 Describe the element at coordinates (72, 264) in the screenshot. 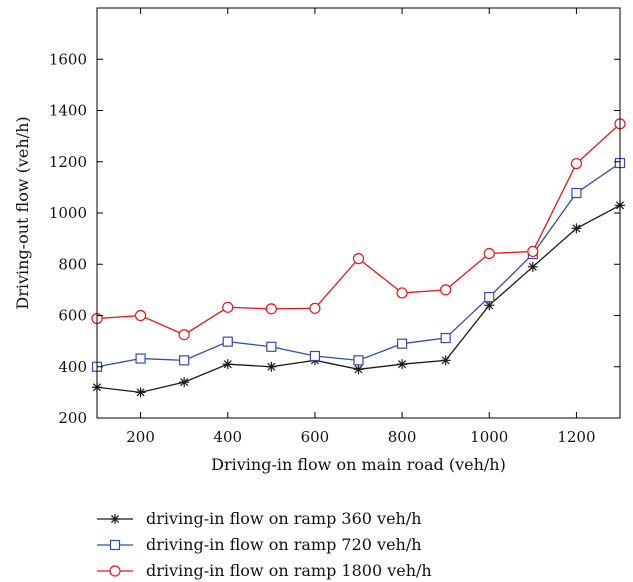

I see `y-tick-label: 800` at that location.